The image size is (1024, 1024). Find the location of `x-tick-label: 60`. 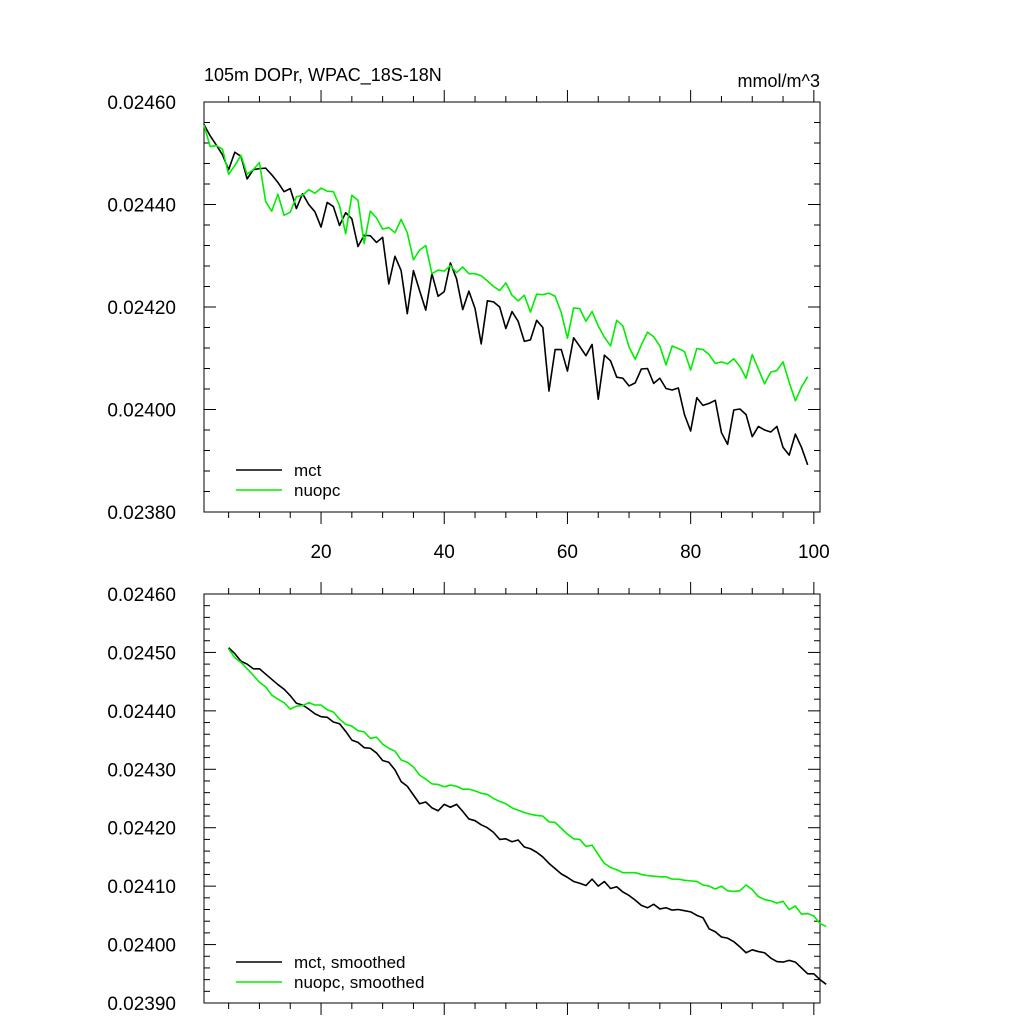

x-tick-label: 60 is located at coordinates (567, 552).